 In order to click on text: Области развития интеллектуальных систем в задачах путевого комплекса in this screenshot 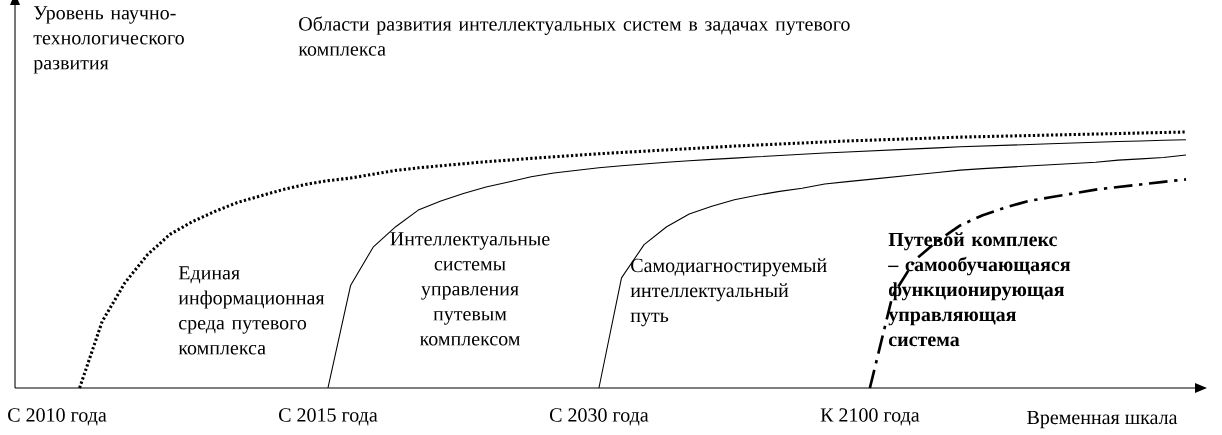, I will do `click(574, 36)`.